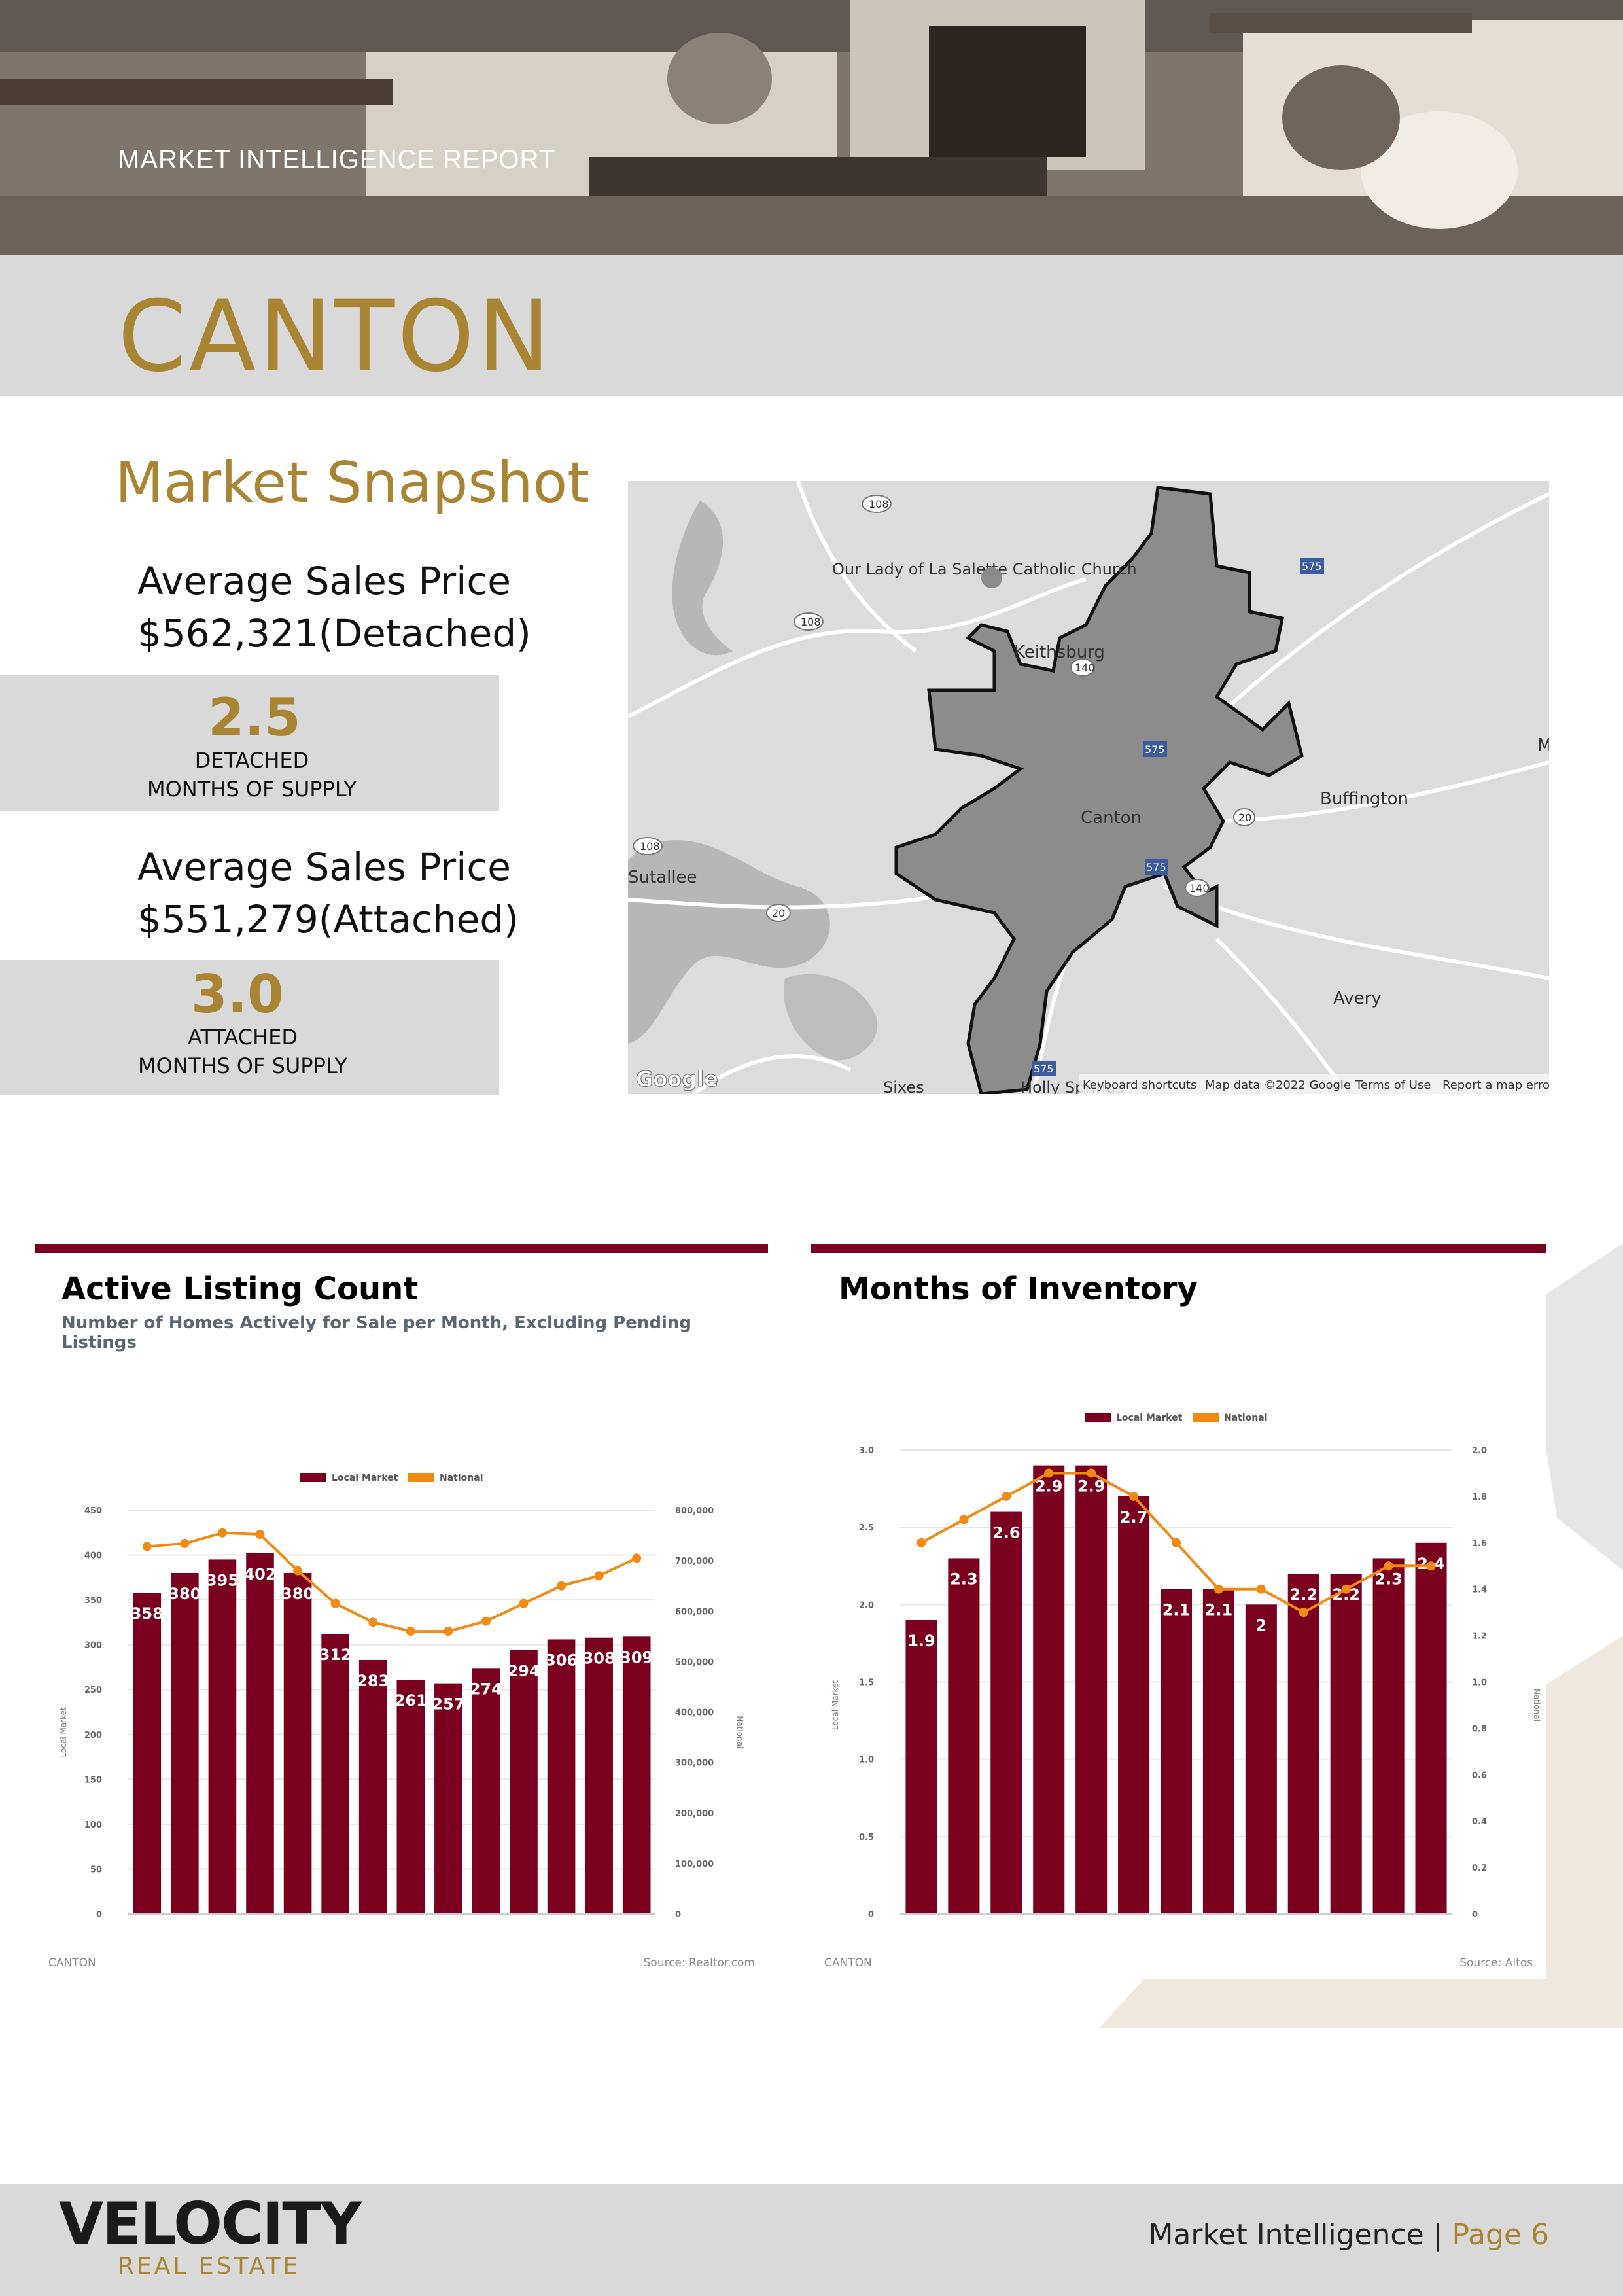  What do you see at coordinates (64, 1732) in the screenshot?
I see `chart1-ylabel: Local Market` at bounding box center [64, 1732].